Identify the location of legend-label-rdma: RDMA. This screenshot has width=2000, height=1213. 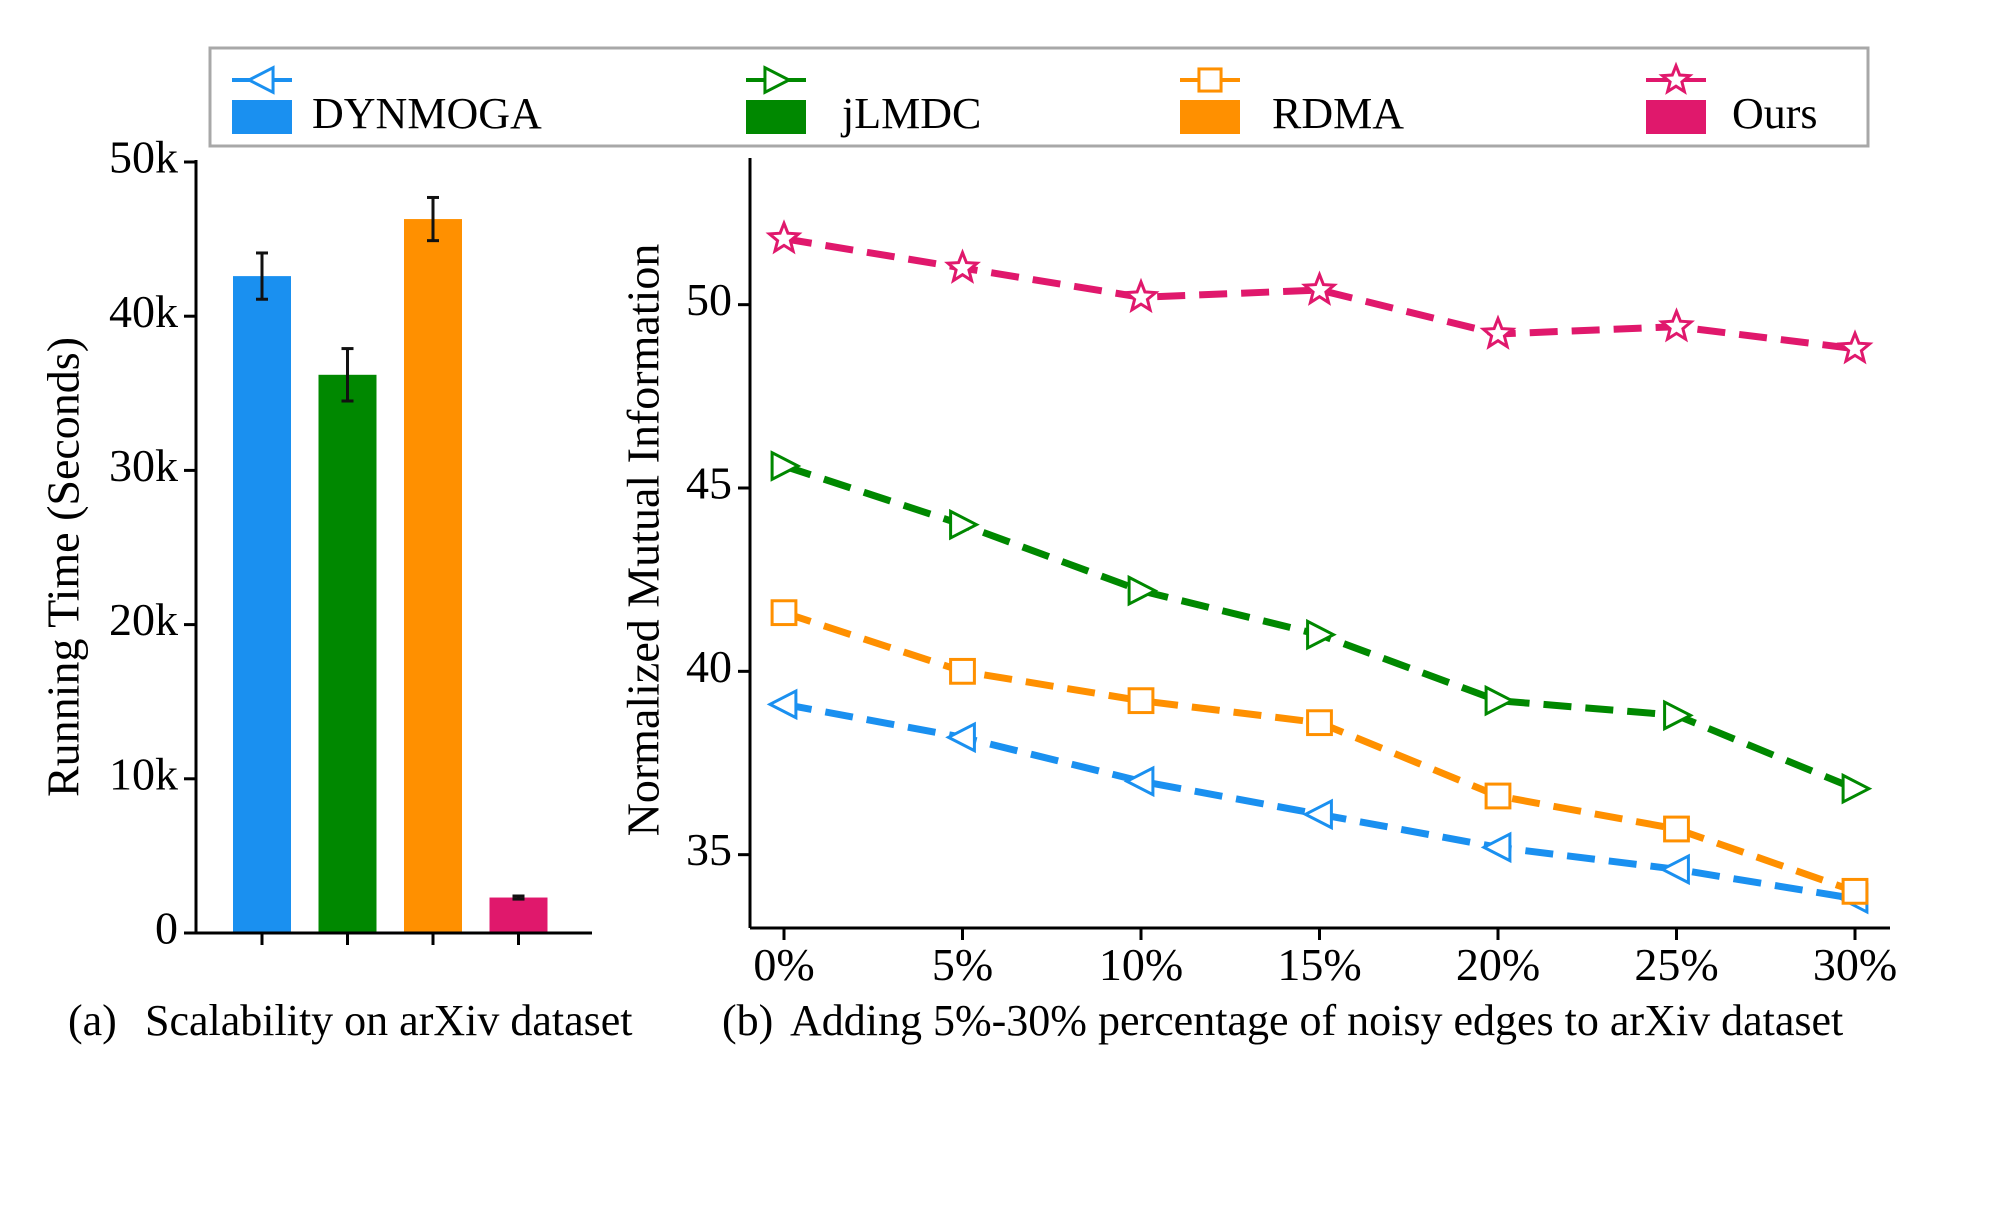
(1338, 113).